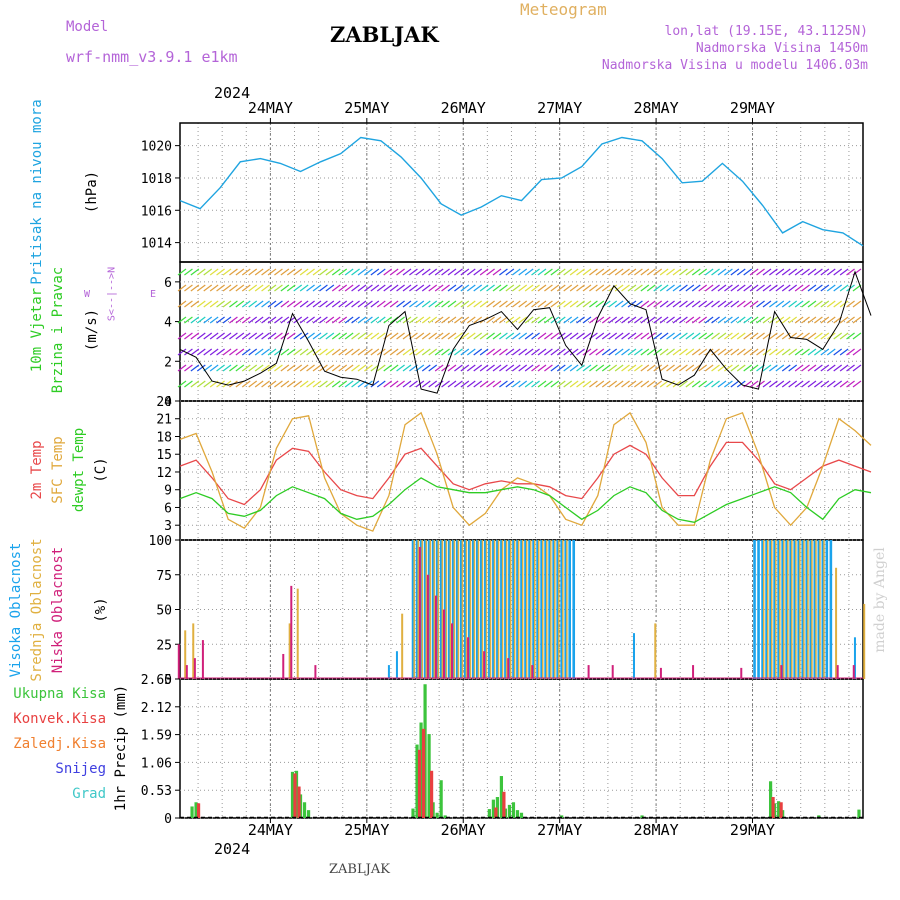  Describe the element at coordinates (168, 526) in the screenshot. I see `temp-tick-label: 3` at that location.